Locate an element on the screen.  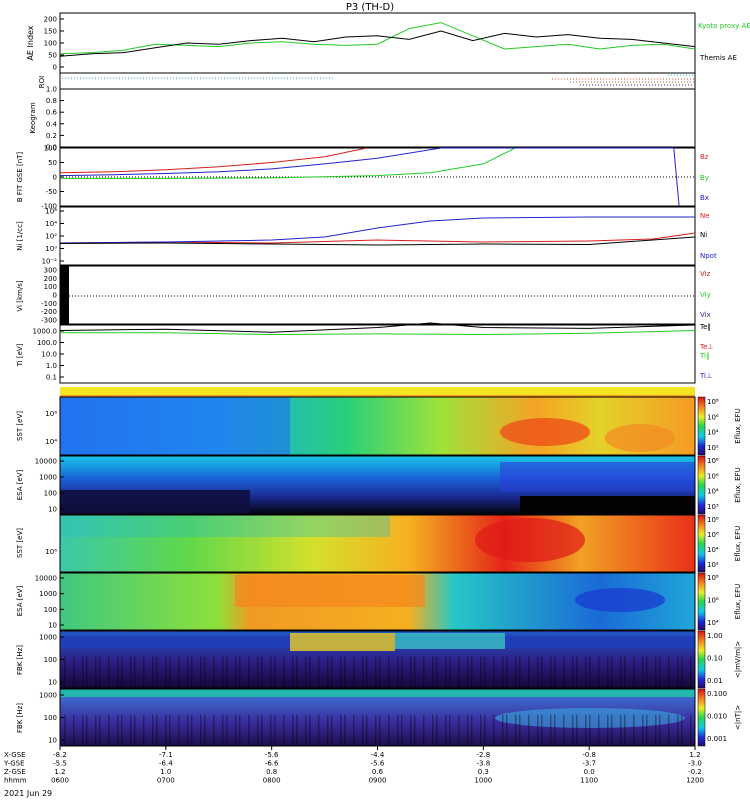
x-axis-tick-label: 0.6 is located at coordinates (378, 772).